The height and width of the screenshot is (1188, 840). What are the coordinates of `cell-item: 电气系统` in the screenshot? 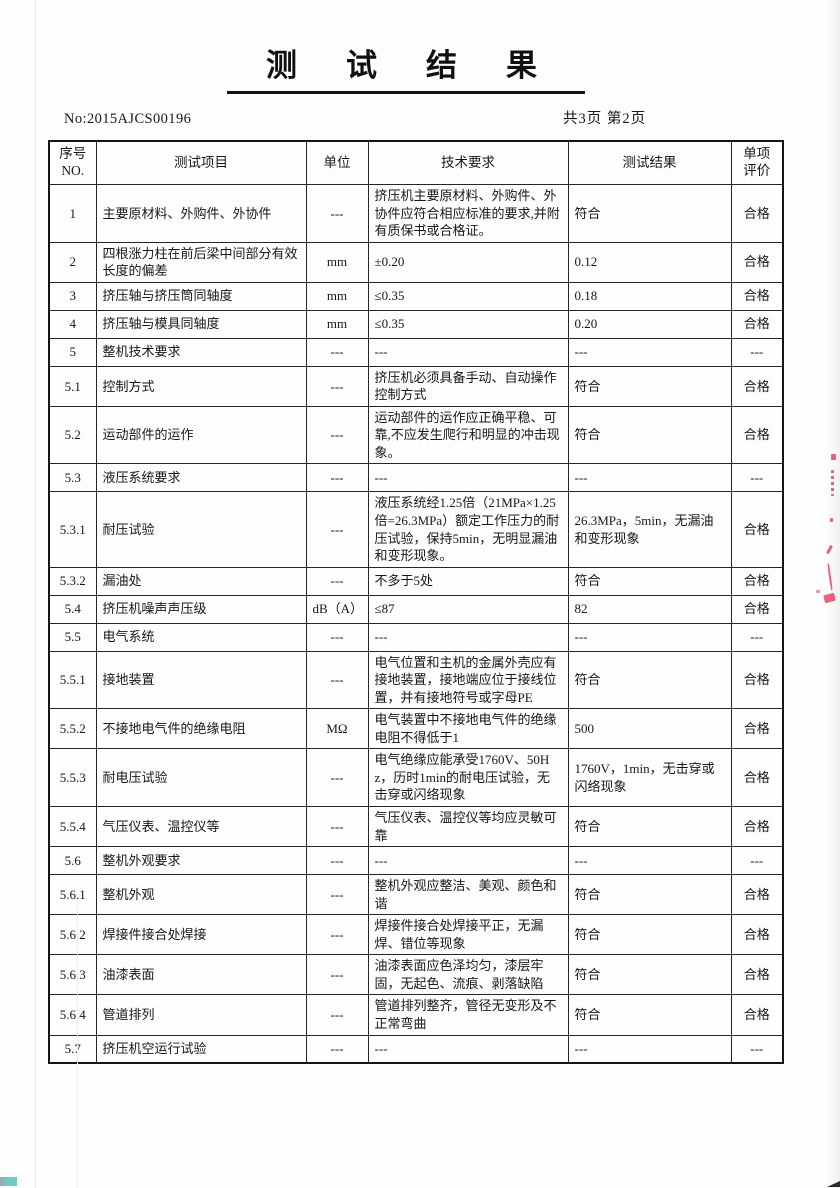 It's located at (201, 637).